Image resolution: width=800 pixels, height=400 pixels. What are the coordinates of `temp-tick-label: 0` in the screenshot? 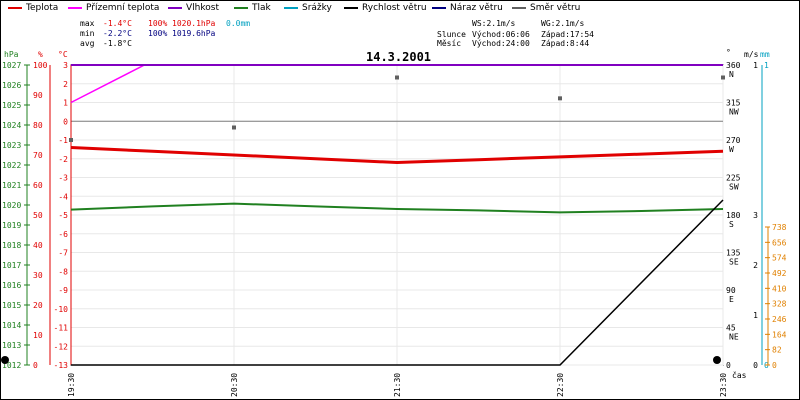 It's located at (65, 121).